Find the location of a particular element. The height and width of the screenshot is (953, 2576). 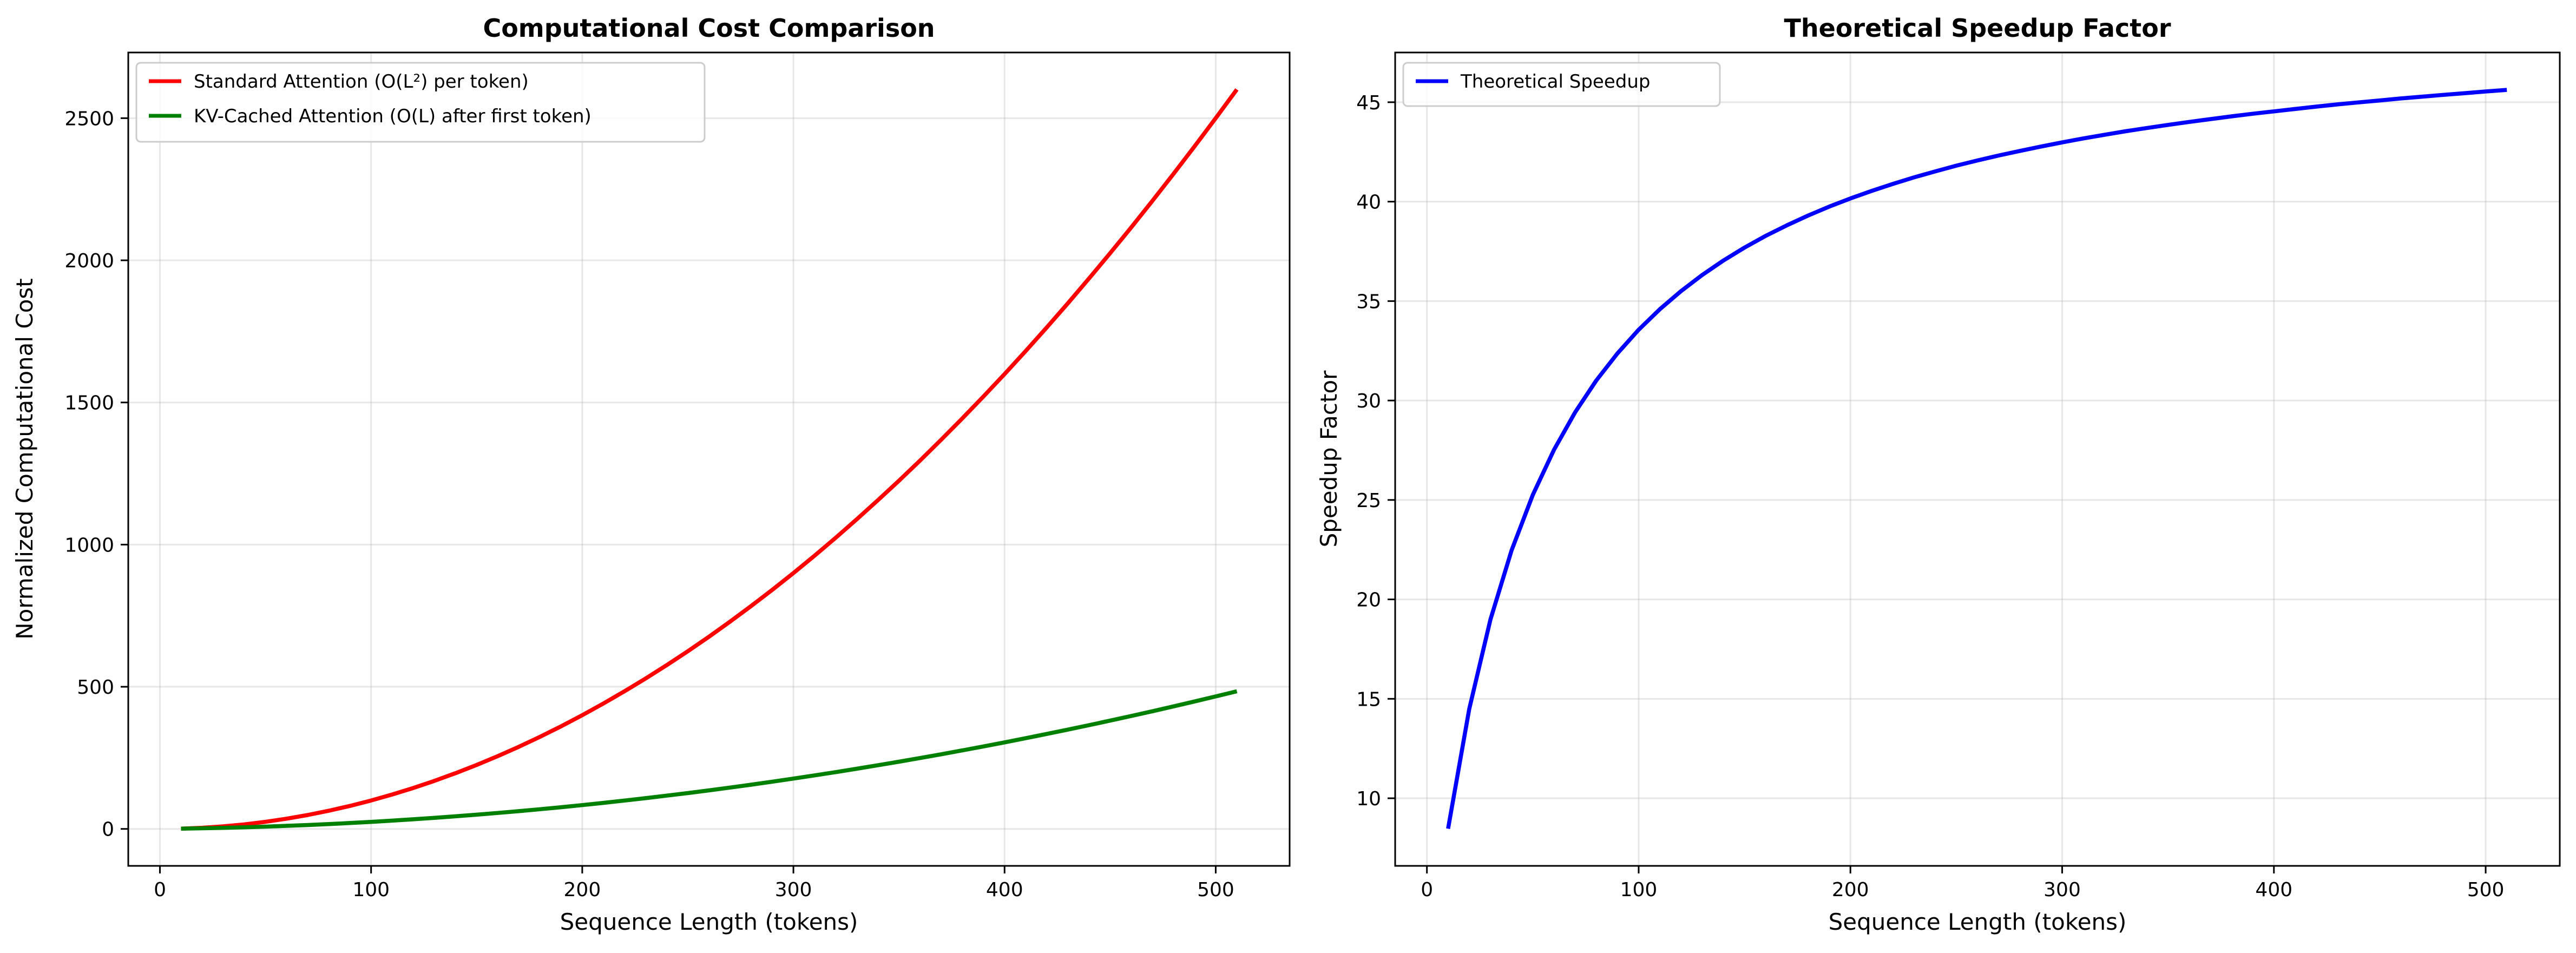

legend-label-speedup: Theoretical Speedup is located at coordinates (1555, 82).